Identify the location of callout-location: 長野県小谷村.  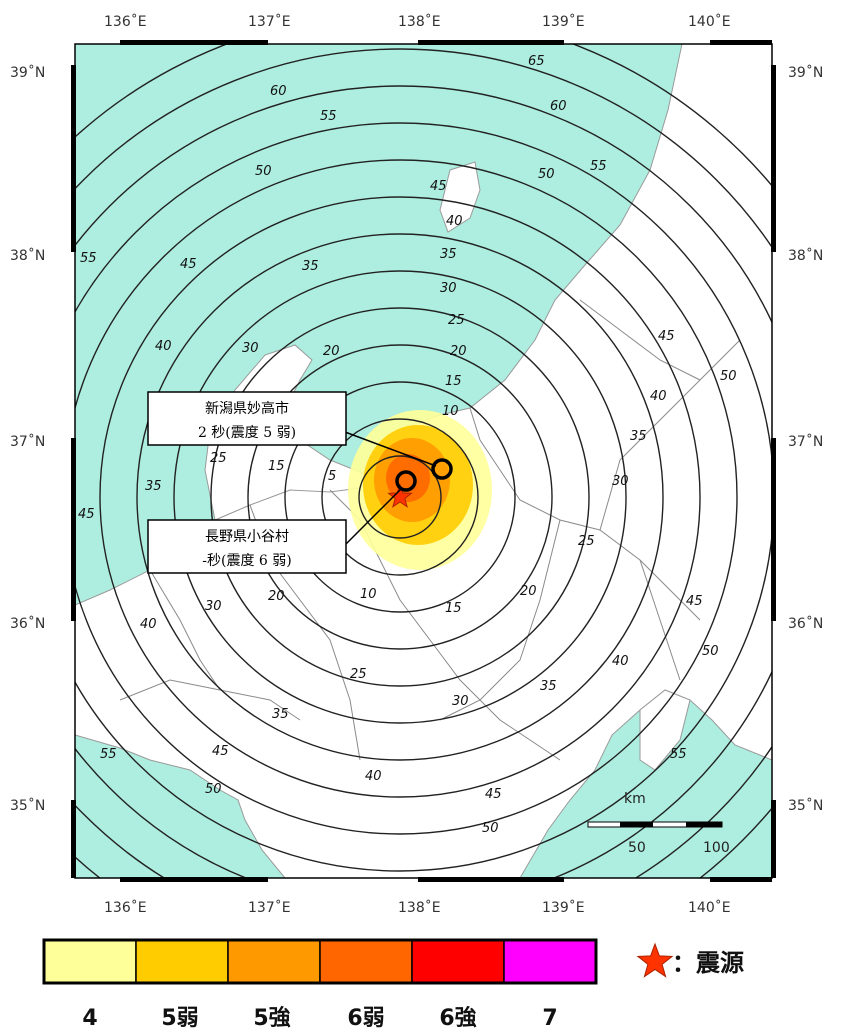
(247, 537).